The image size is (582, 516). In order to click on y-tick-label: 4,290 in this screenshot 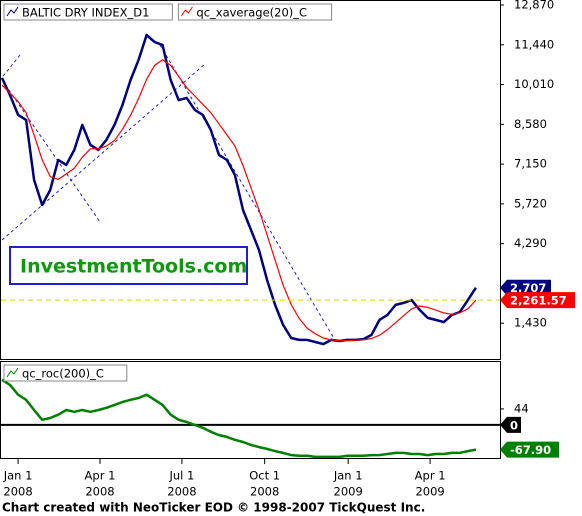, I will do `click(530, 243)`.